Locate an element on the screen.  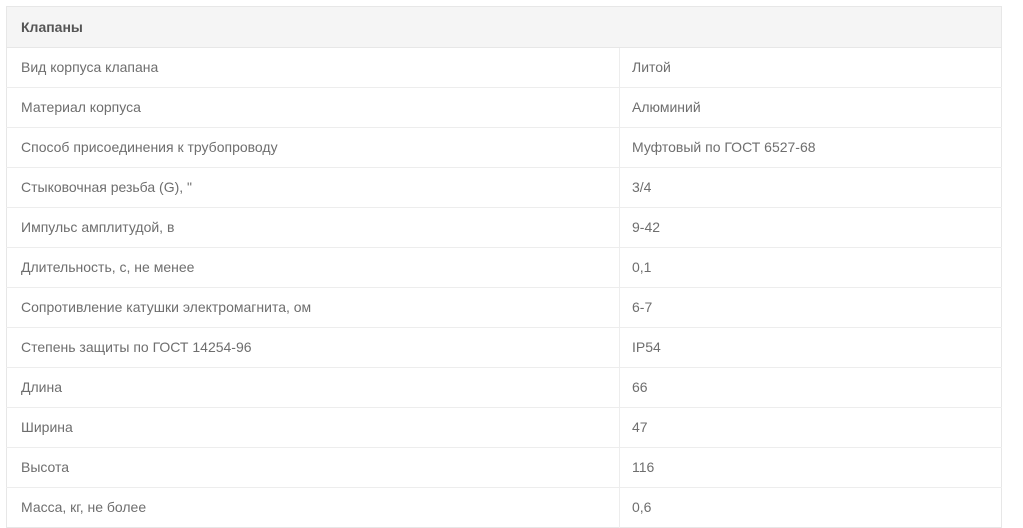
spec-name-cell: Вид корпуса клапана is located at coordinates (313, 67).